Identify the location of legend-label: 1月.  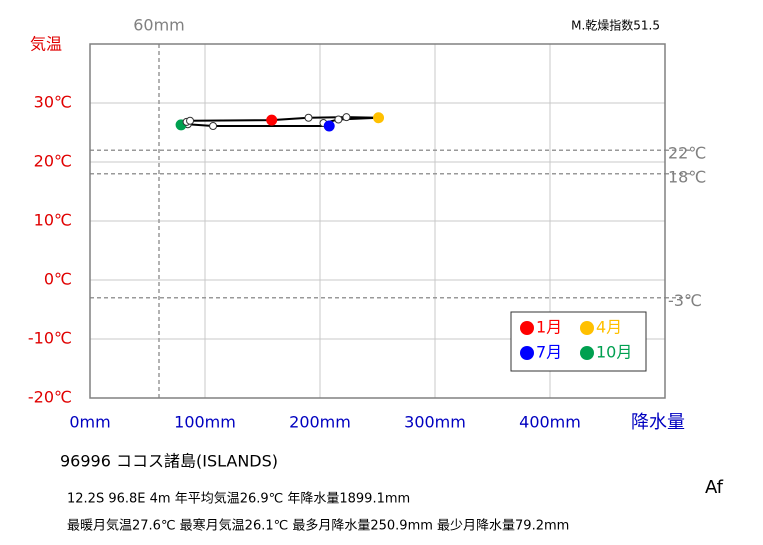
(549, 327).